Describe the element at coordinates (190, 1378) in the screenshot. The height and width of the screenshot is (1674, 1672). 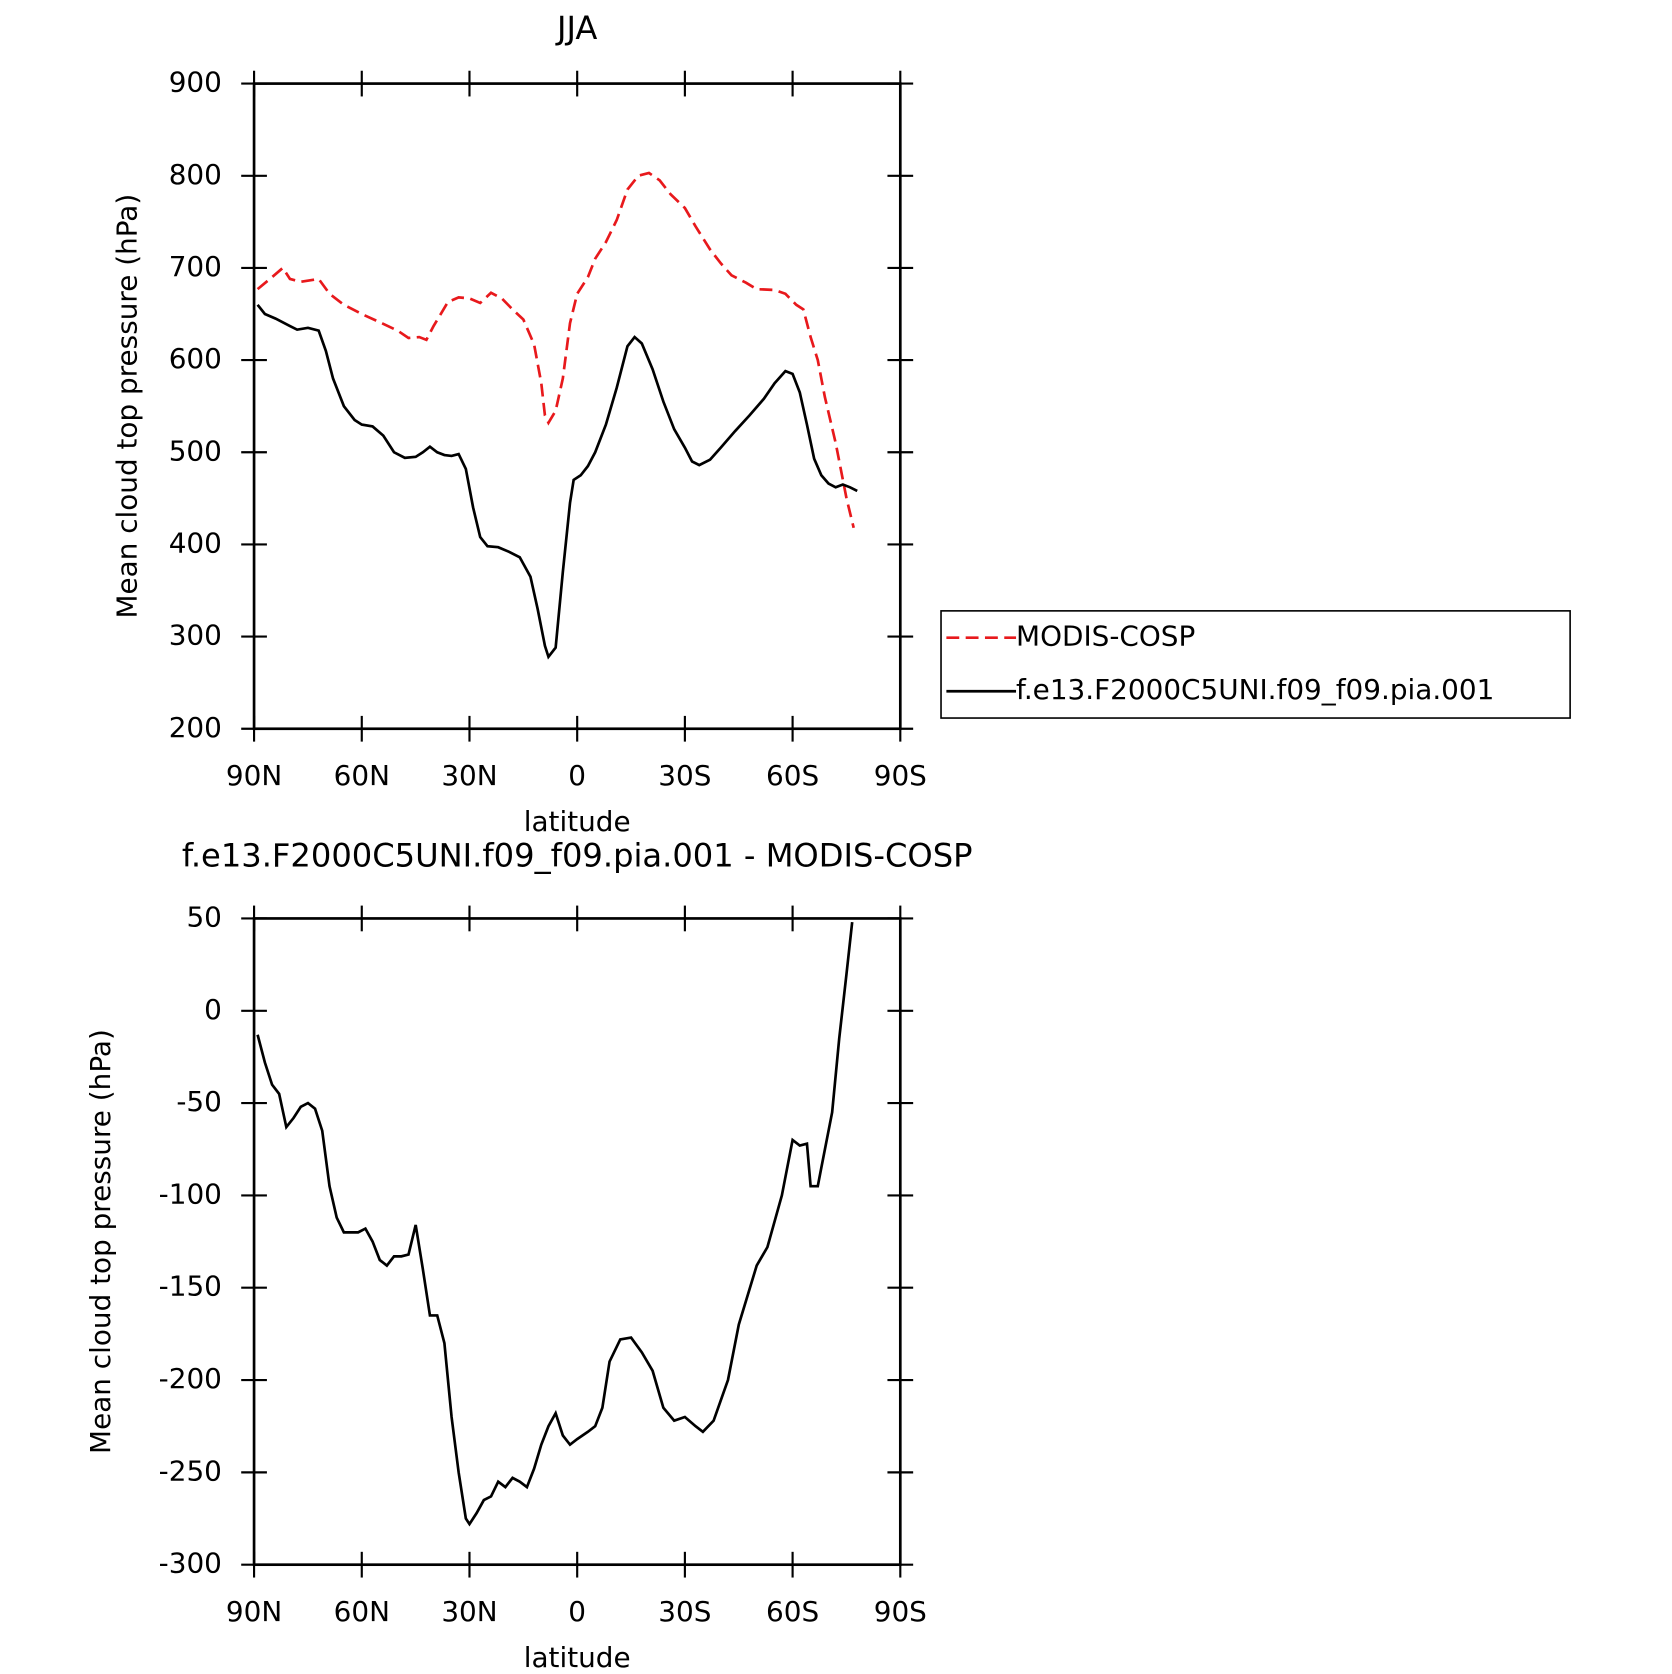
I see `y-tick-label: -200` at that location.